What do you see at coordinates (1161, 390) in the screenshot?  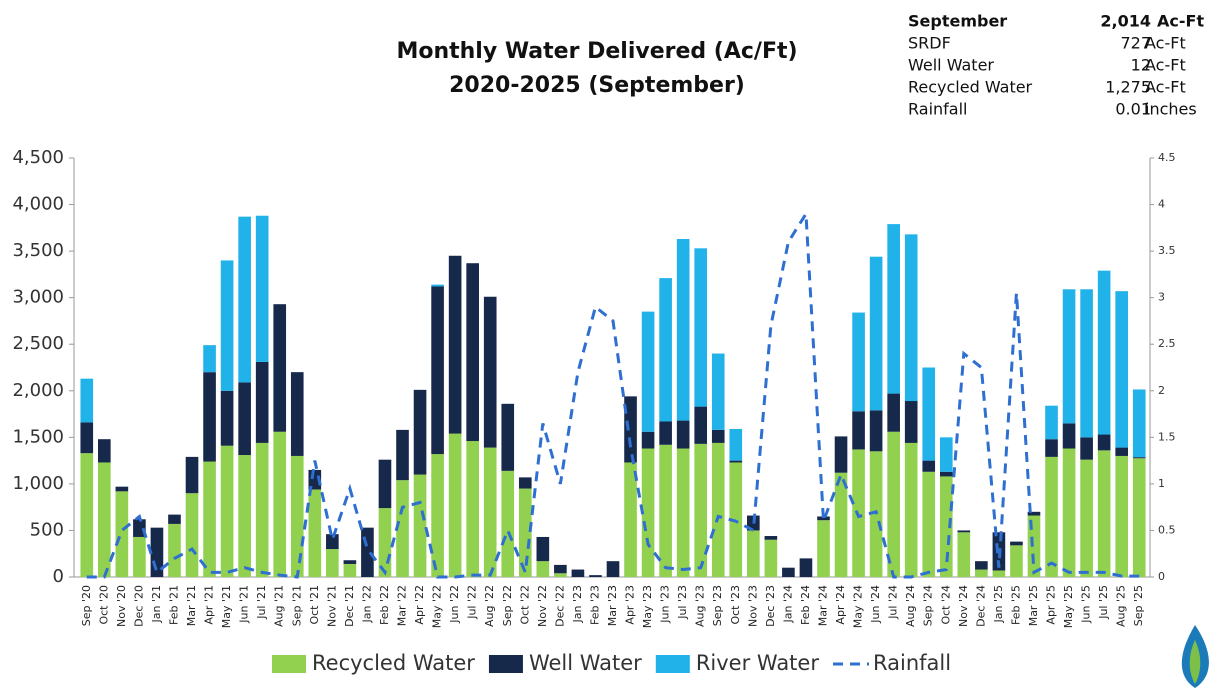 I see `y2-tick-label: 2` at bounding box center [1161, 390].